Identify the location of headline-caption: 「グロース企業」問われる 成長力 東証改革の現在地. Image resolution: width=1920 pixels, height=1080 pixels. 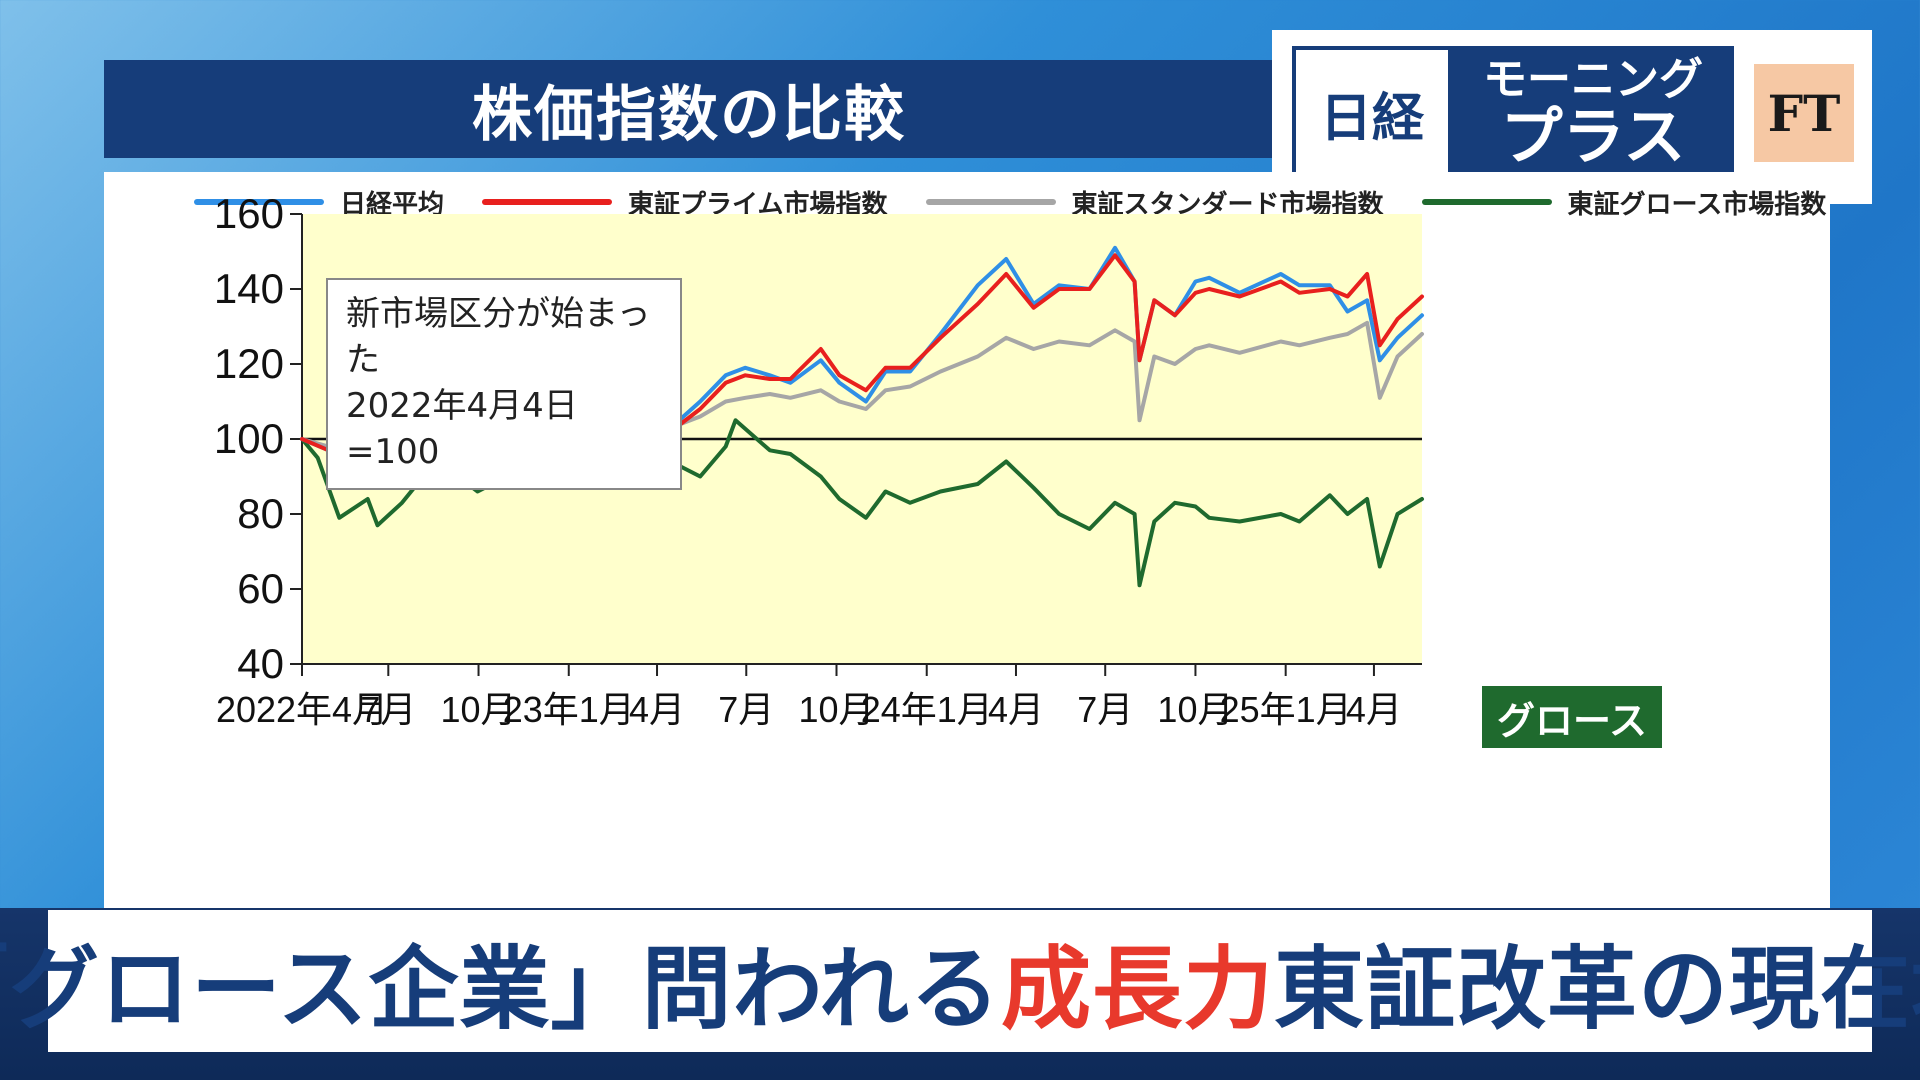
(960, 981).